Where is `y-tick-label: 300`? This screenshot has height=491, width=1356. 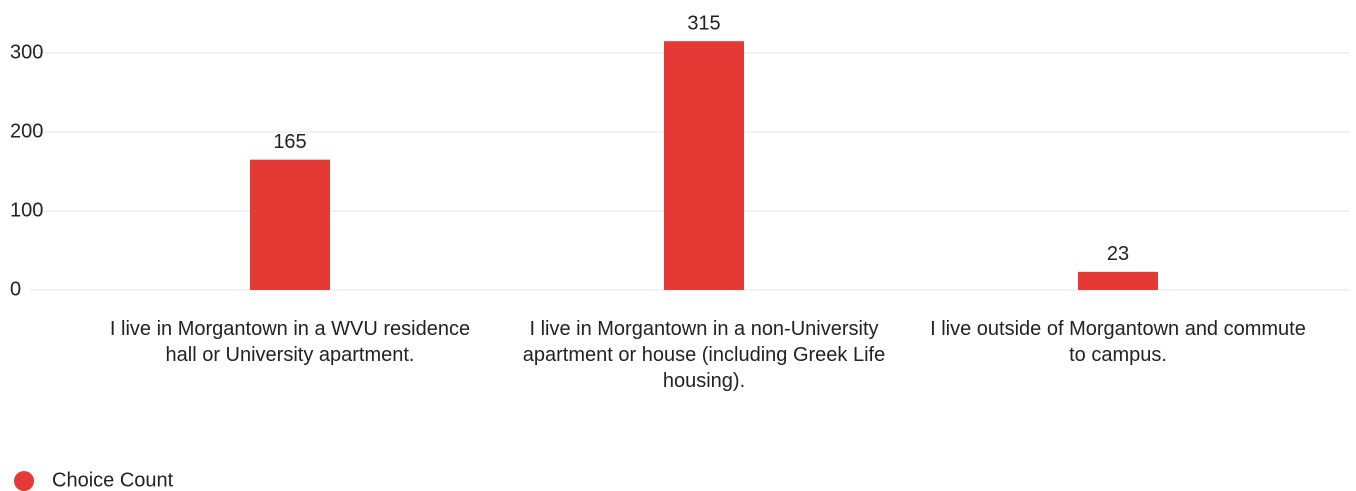 y-tick-label: 300 is located at coordinates (26, 52).